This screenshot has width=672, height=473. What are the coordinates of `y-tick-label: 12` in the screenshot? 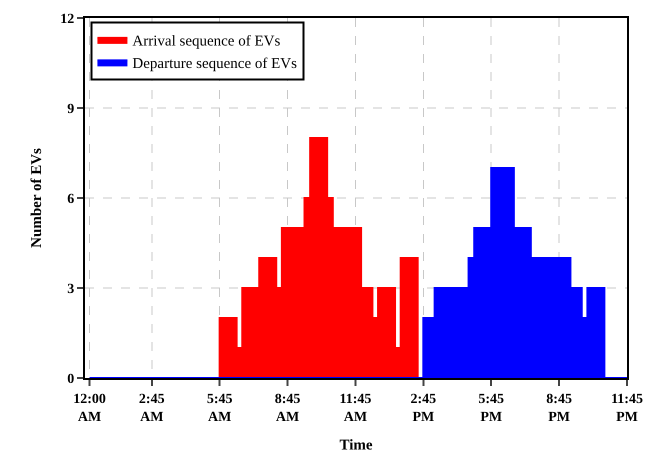 It's located at (67, 19).